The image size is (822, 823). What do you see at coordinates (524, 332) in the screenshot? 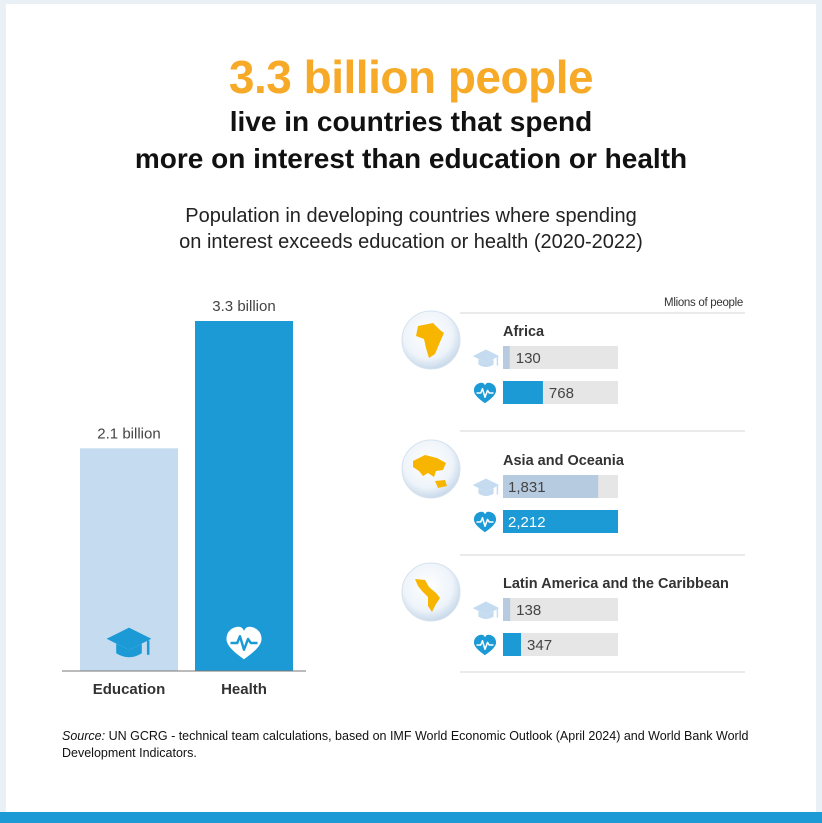
I see `region-label: Africa` at bounding box center [524, 332].